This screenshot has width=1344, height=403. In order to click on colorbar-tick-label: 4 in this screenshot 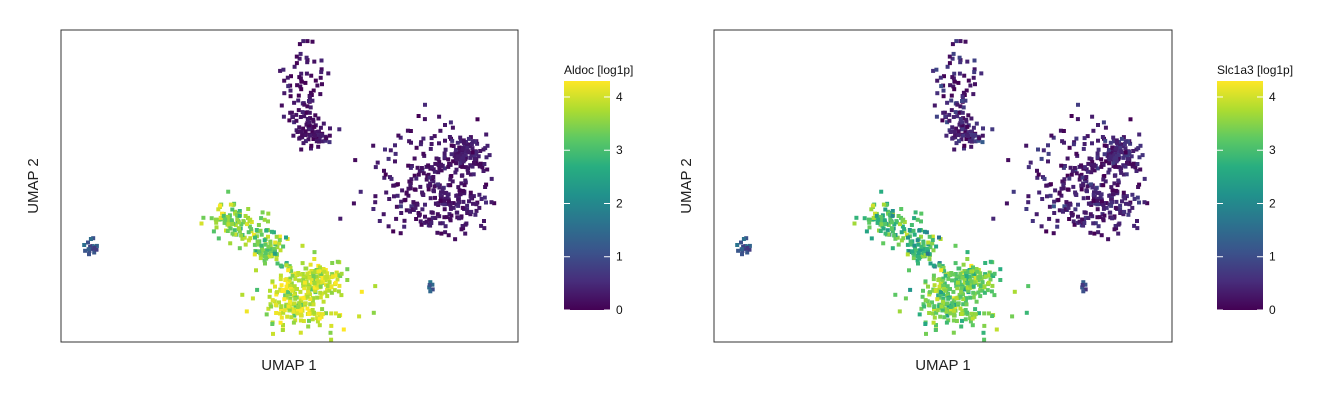, I will do `click(619, 97)`.